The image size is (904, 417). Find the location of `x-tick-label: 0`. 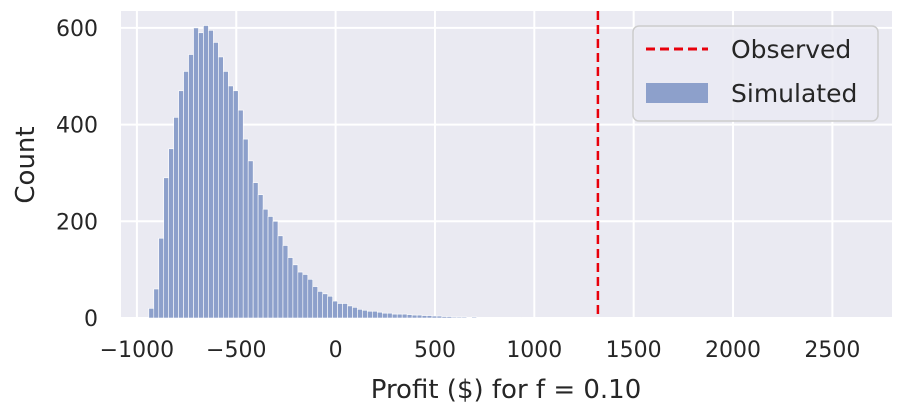

x-tick-label: 0 is located at coordinates (336, 350).